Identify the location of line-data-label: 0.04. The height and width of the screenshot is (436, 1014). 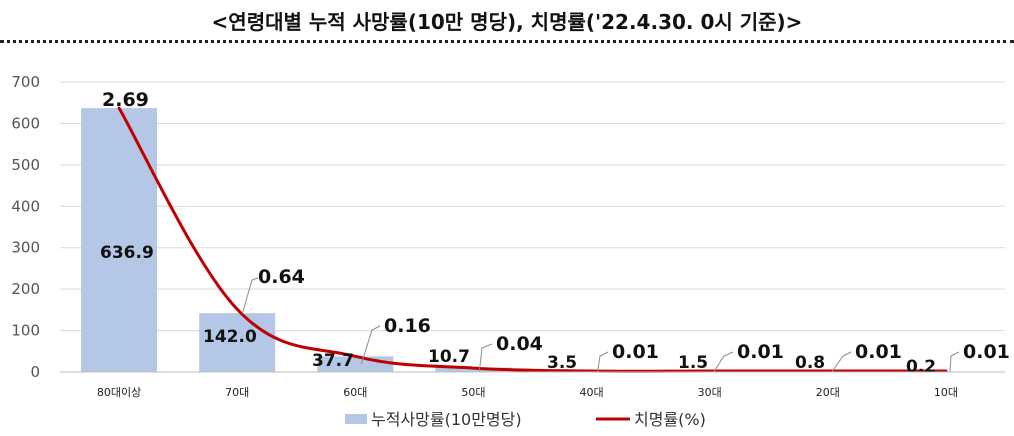
(519, 344).